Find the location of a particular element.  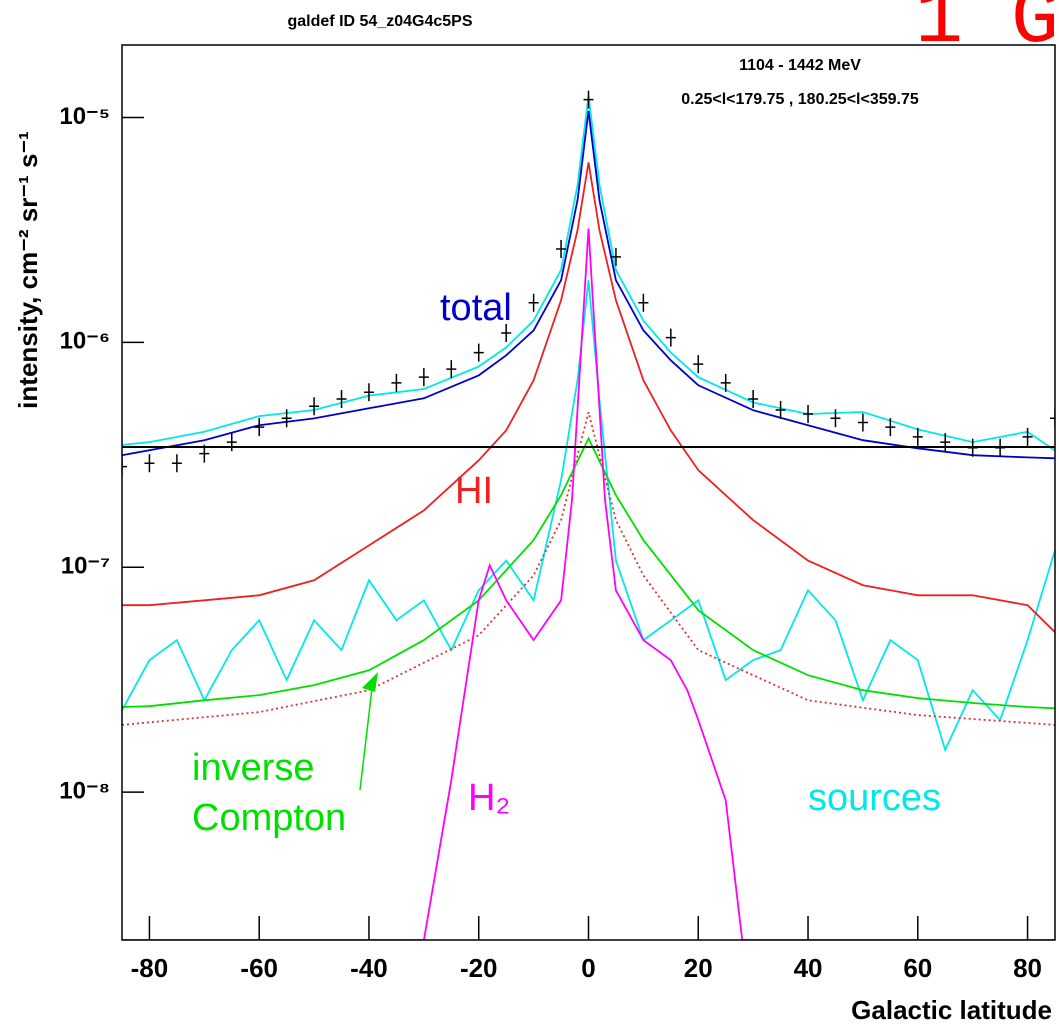

x-tick-label: 60 is located at coordinates (917, 968).